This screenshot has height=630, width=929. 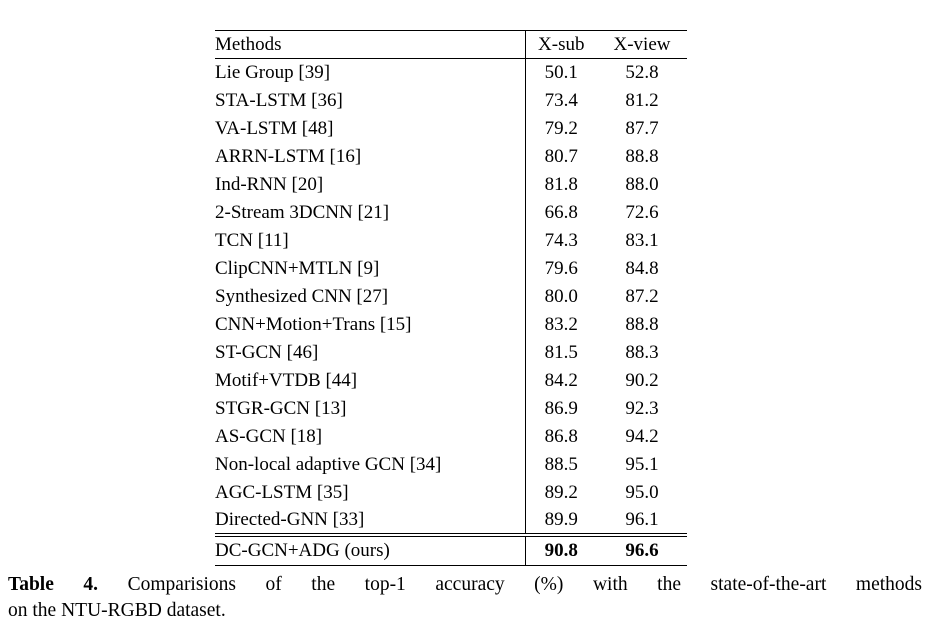 I want to click on table-row: Lie Group [39] 50.1 52.8, so click(x=451, y=72).